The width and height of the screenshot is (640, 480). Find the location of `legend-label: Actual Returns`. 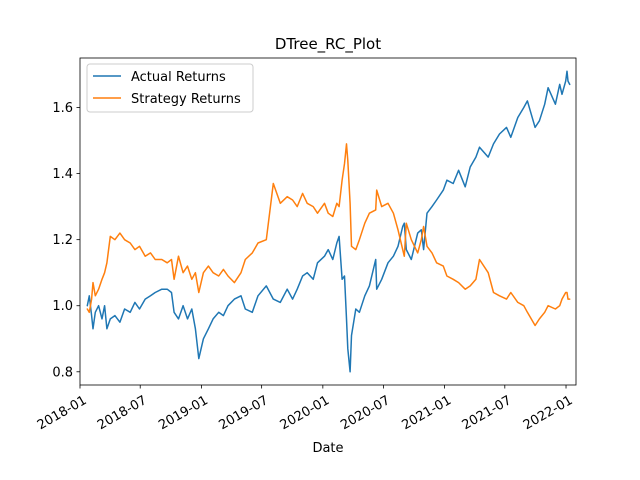

legend-label: Actual Returns is located at coordinates (178, 77).